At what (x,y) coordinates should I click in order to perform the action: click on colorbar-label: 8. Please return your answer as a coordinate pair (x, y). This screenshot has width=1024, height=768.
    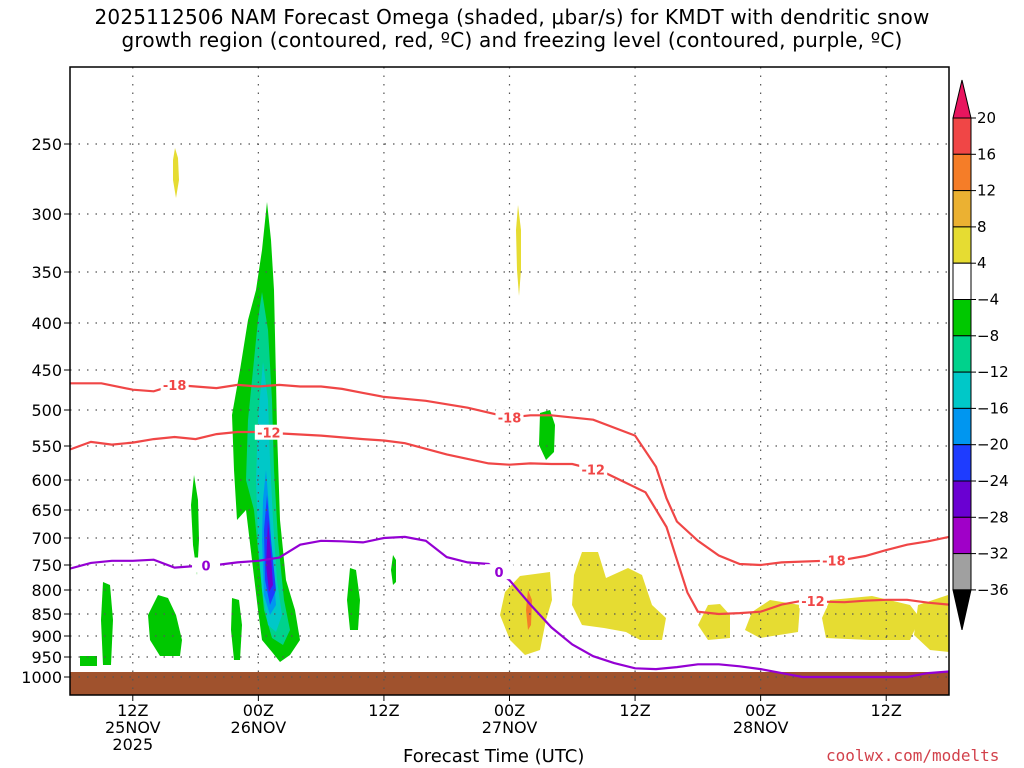
    Looking at the image, I should click on (982, 227).